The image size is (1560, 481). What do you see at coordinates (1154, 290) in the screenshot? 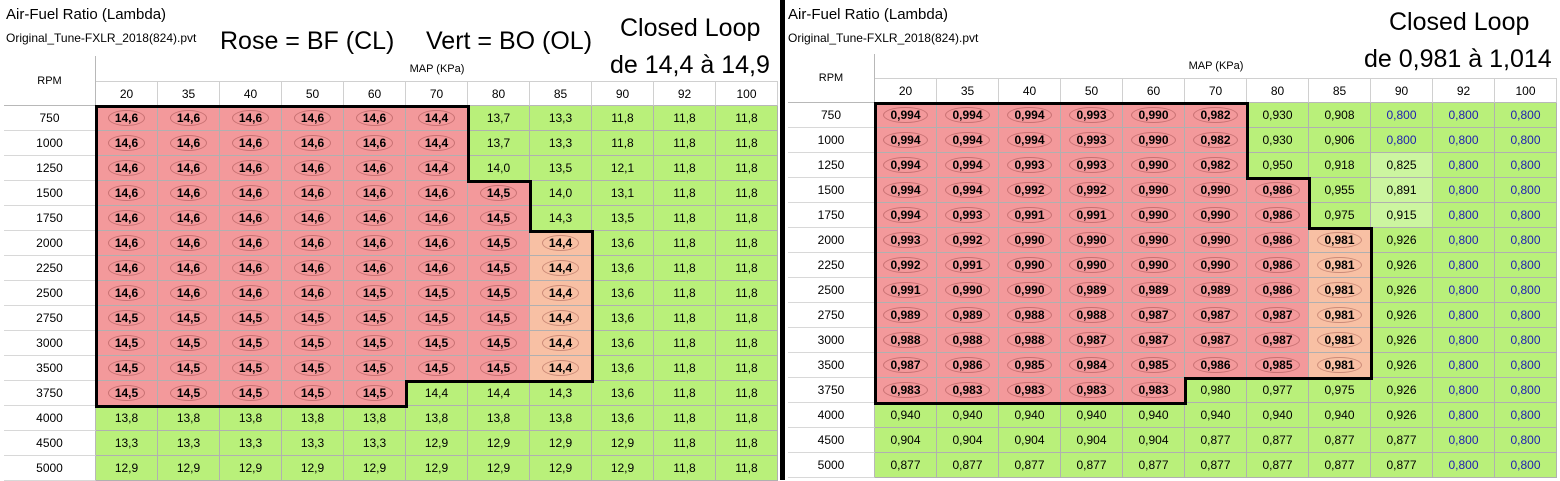
I see `closed-loop-cell: 0,989` at bounding box center [1154, 290].